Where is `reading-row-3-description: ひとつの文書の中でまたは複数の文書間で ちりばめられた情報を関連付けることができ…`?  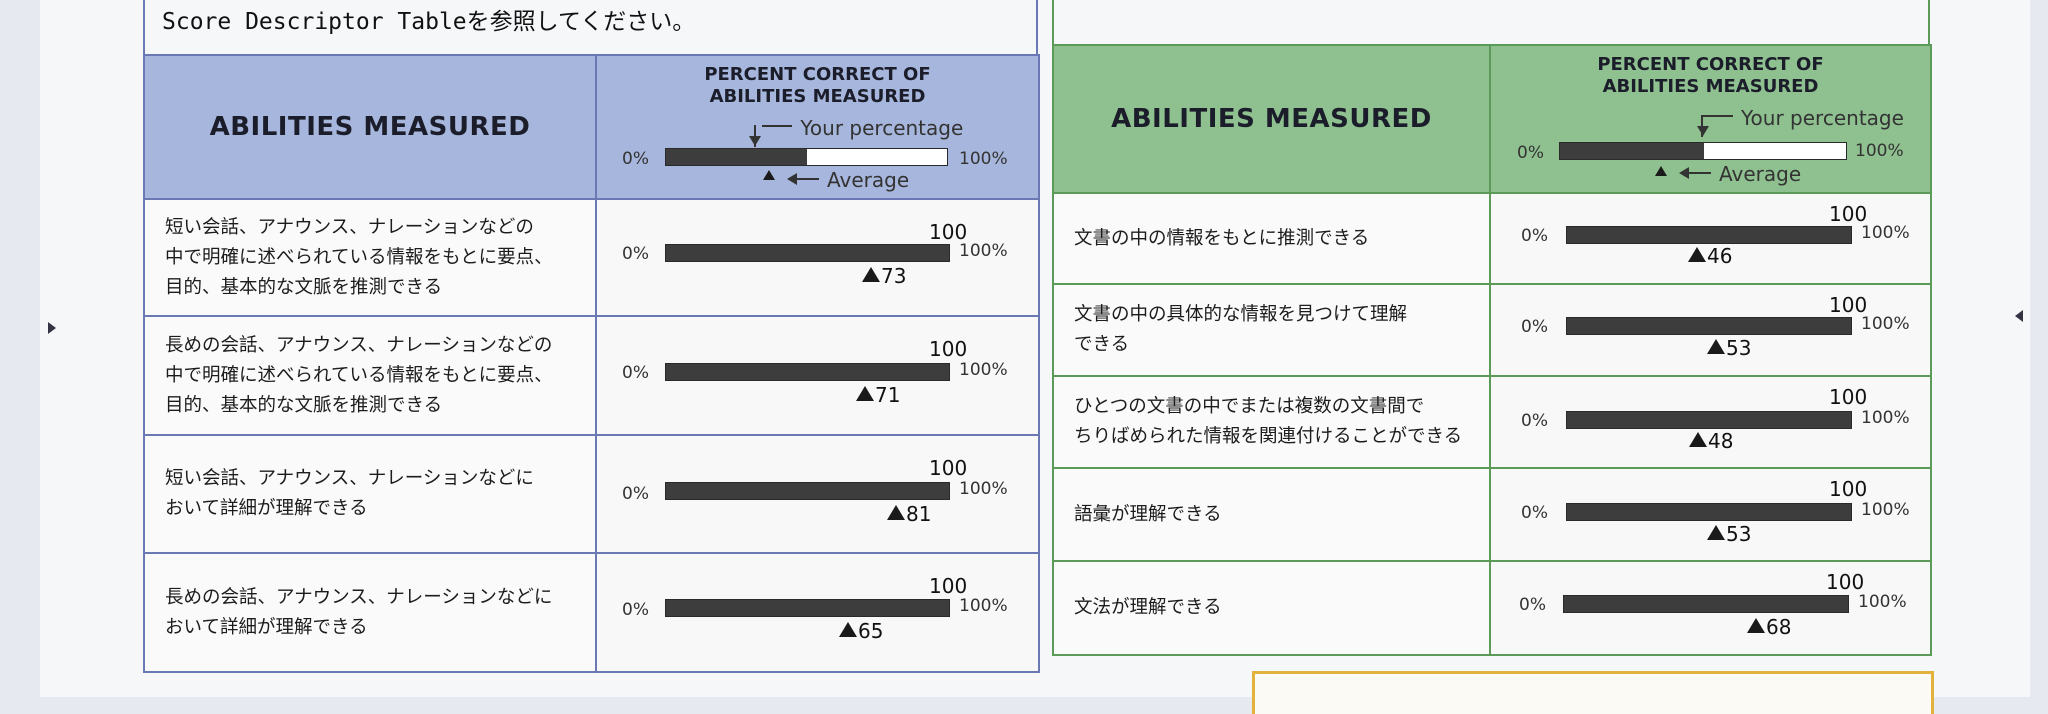
reading-row-3-description: ひとつの文書の中でまたは複数の文書間で ちりばめられた情報を関連付けることができ… is located at coordinates (1271, 422).